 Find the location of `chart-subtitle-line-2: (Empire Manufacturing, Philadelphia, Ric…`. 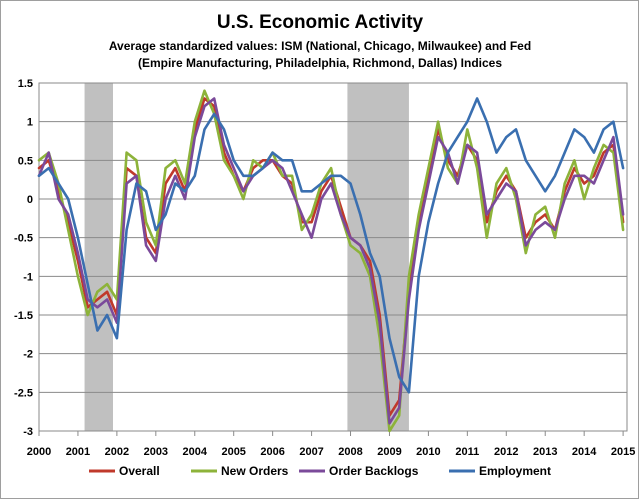

chart-subtitle-line-2: (Empire Manufacturing, Philadelphia, Ric… is located at coordinates (320, 63).